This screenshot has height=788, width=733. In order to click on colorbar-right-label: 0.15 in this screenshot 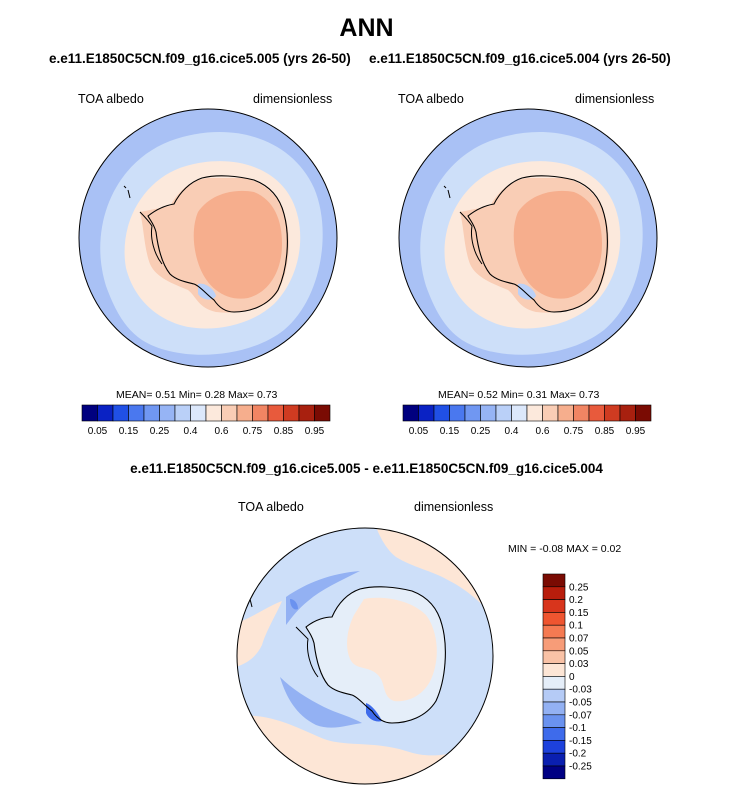, I will do `click(450, 431)`.